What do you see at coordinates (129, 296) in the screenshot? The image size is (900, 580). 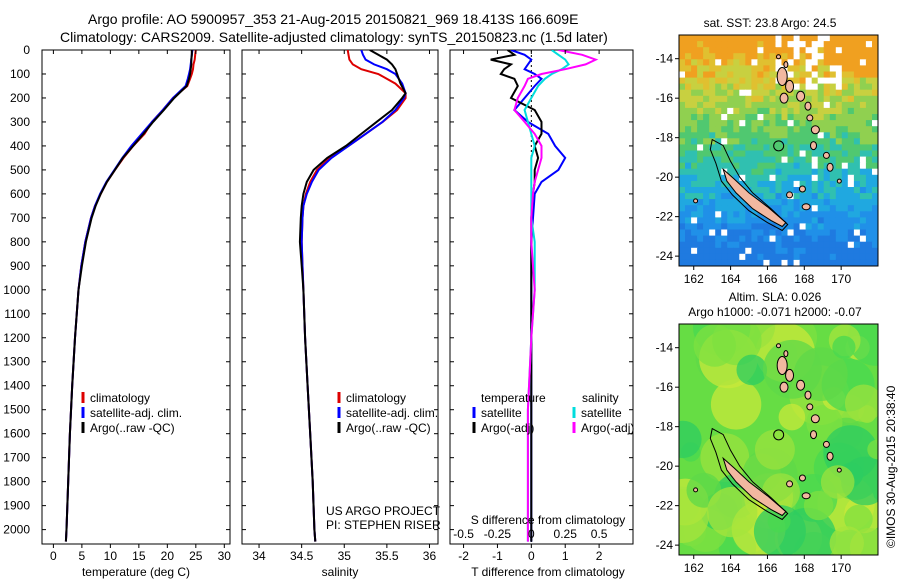 I see `series-line-satellite-adj-clim-` at bounding box center [129, 296].